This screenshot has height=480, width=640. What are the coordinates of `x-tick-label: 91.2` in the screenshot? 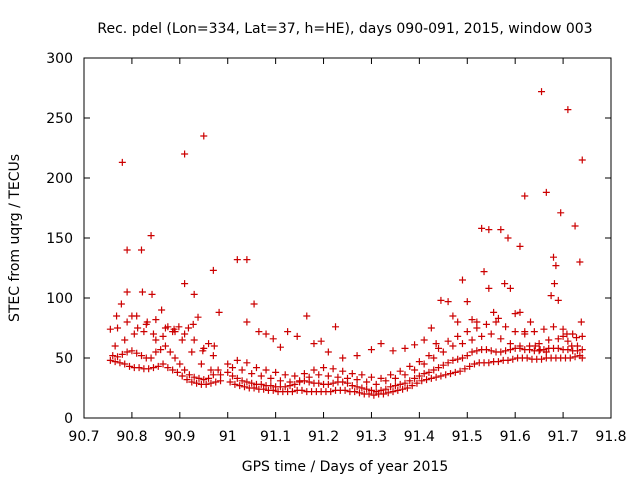 It's located at (323, 437).